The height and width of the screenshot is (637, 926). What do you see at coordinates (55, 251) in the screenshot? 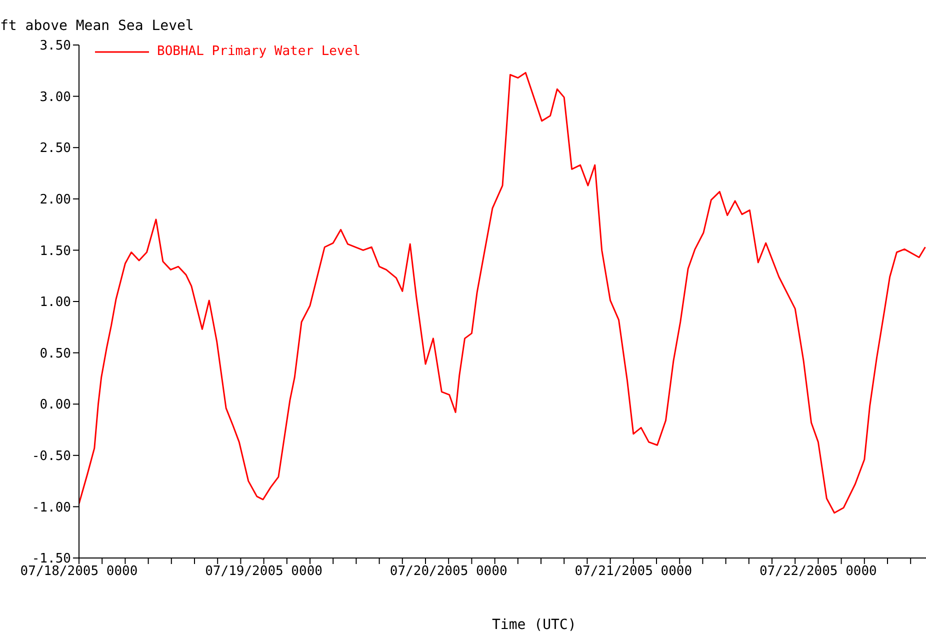
I see `y-tick-label: 1.50` at bounding box center [55, 251].